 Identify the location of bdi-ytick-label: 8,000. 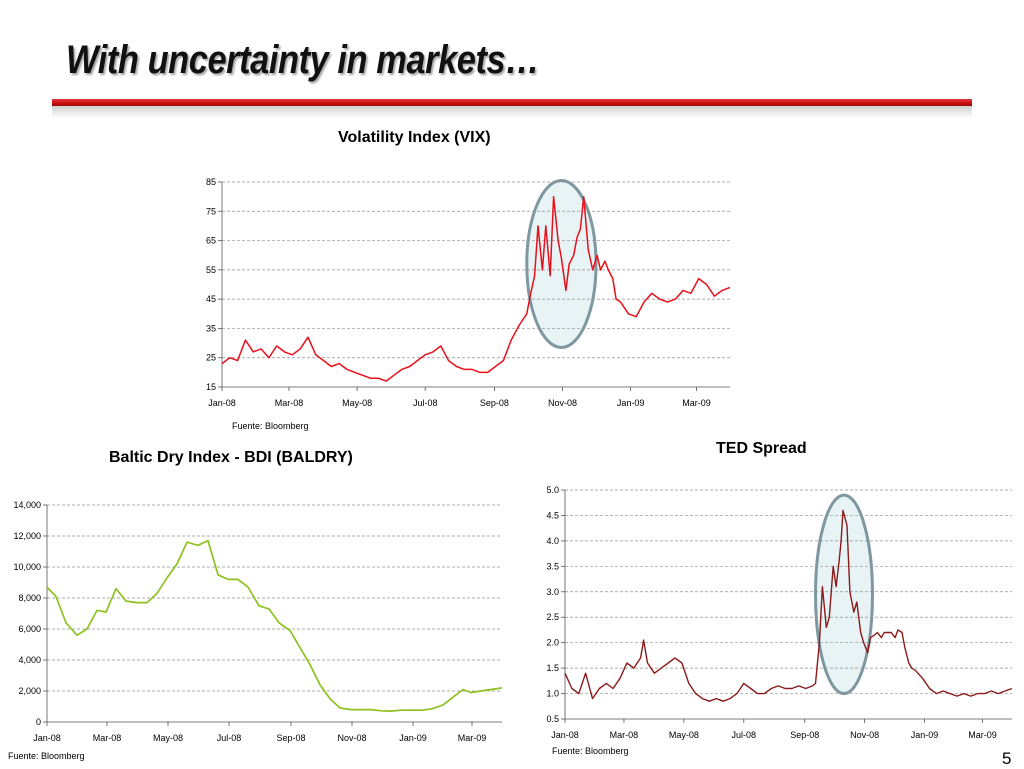
(29, 598).